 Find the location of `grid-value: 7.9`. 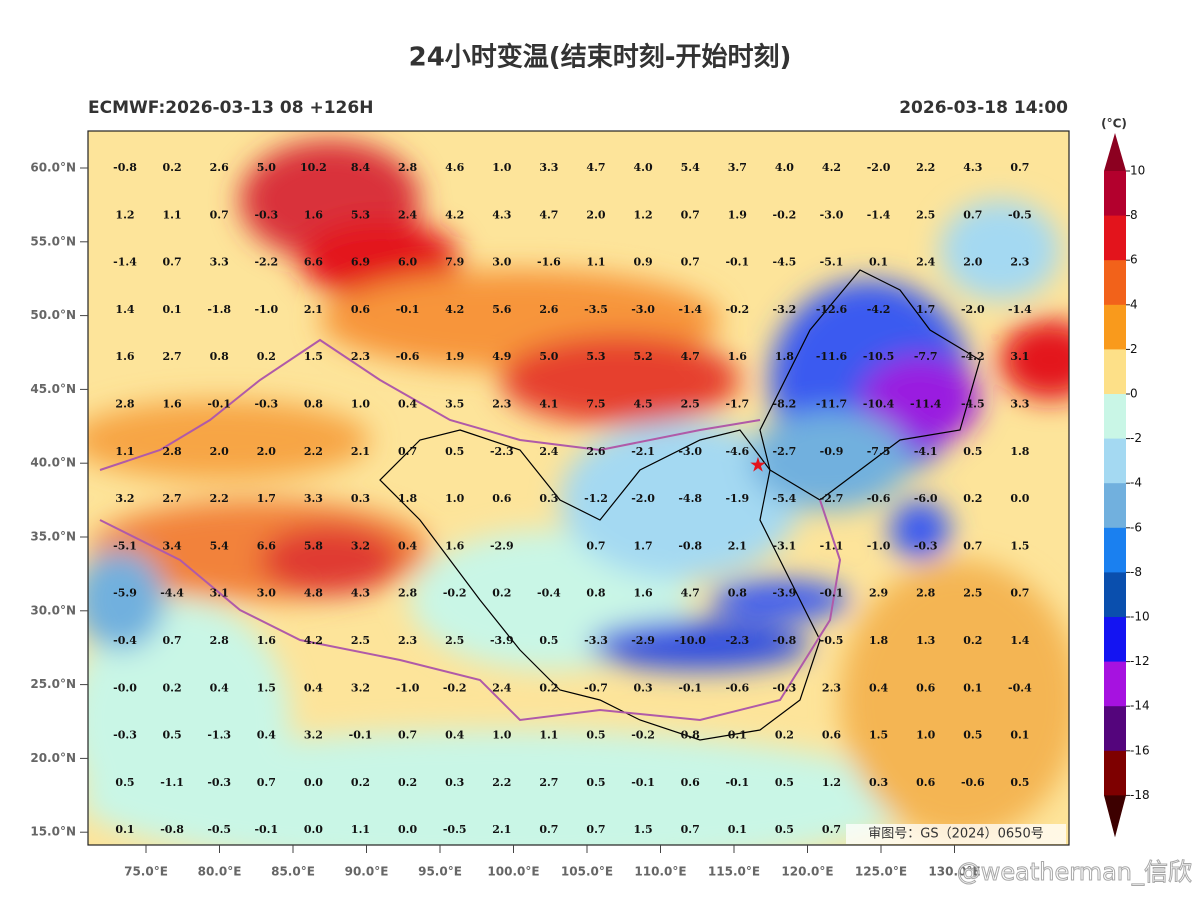

grid-value: 7.9 is located at coordinates (454, 262).